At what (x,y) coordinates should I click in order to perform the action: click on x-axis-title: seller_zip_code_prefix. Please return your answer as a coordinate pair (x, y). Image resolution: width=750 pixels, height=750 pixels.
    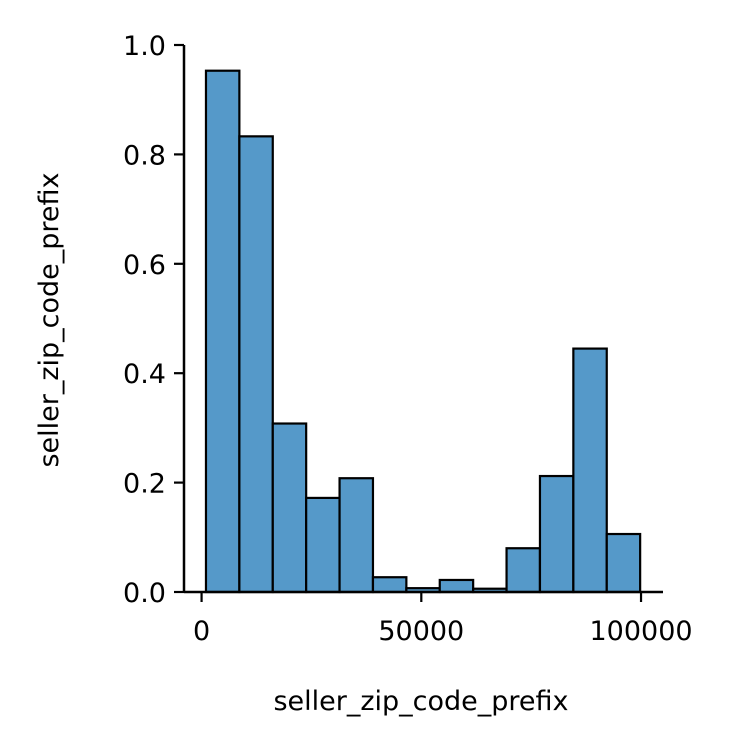
    Looking at the image, I should click on (420, 701).